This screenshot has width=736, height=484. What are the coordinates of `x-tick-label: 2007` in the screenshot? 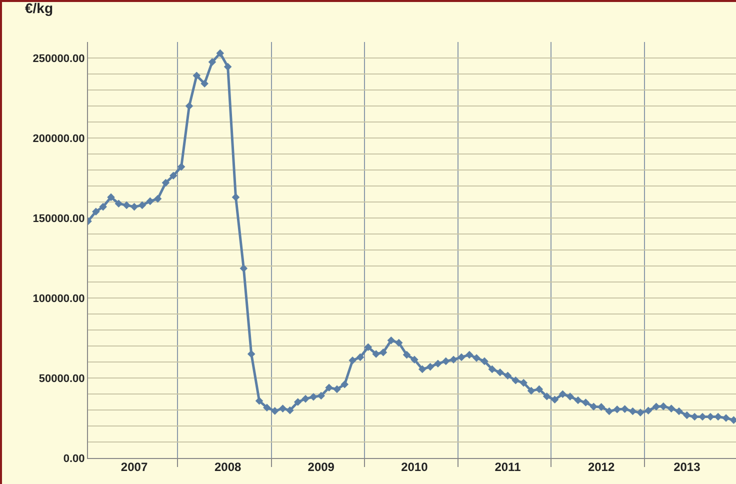 It's located at (134, 467).